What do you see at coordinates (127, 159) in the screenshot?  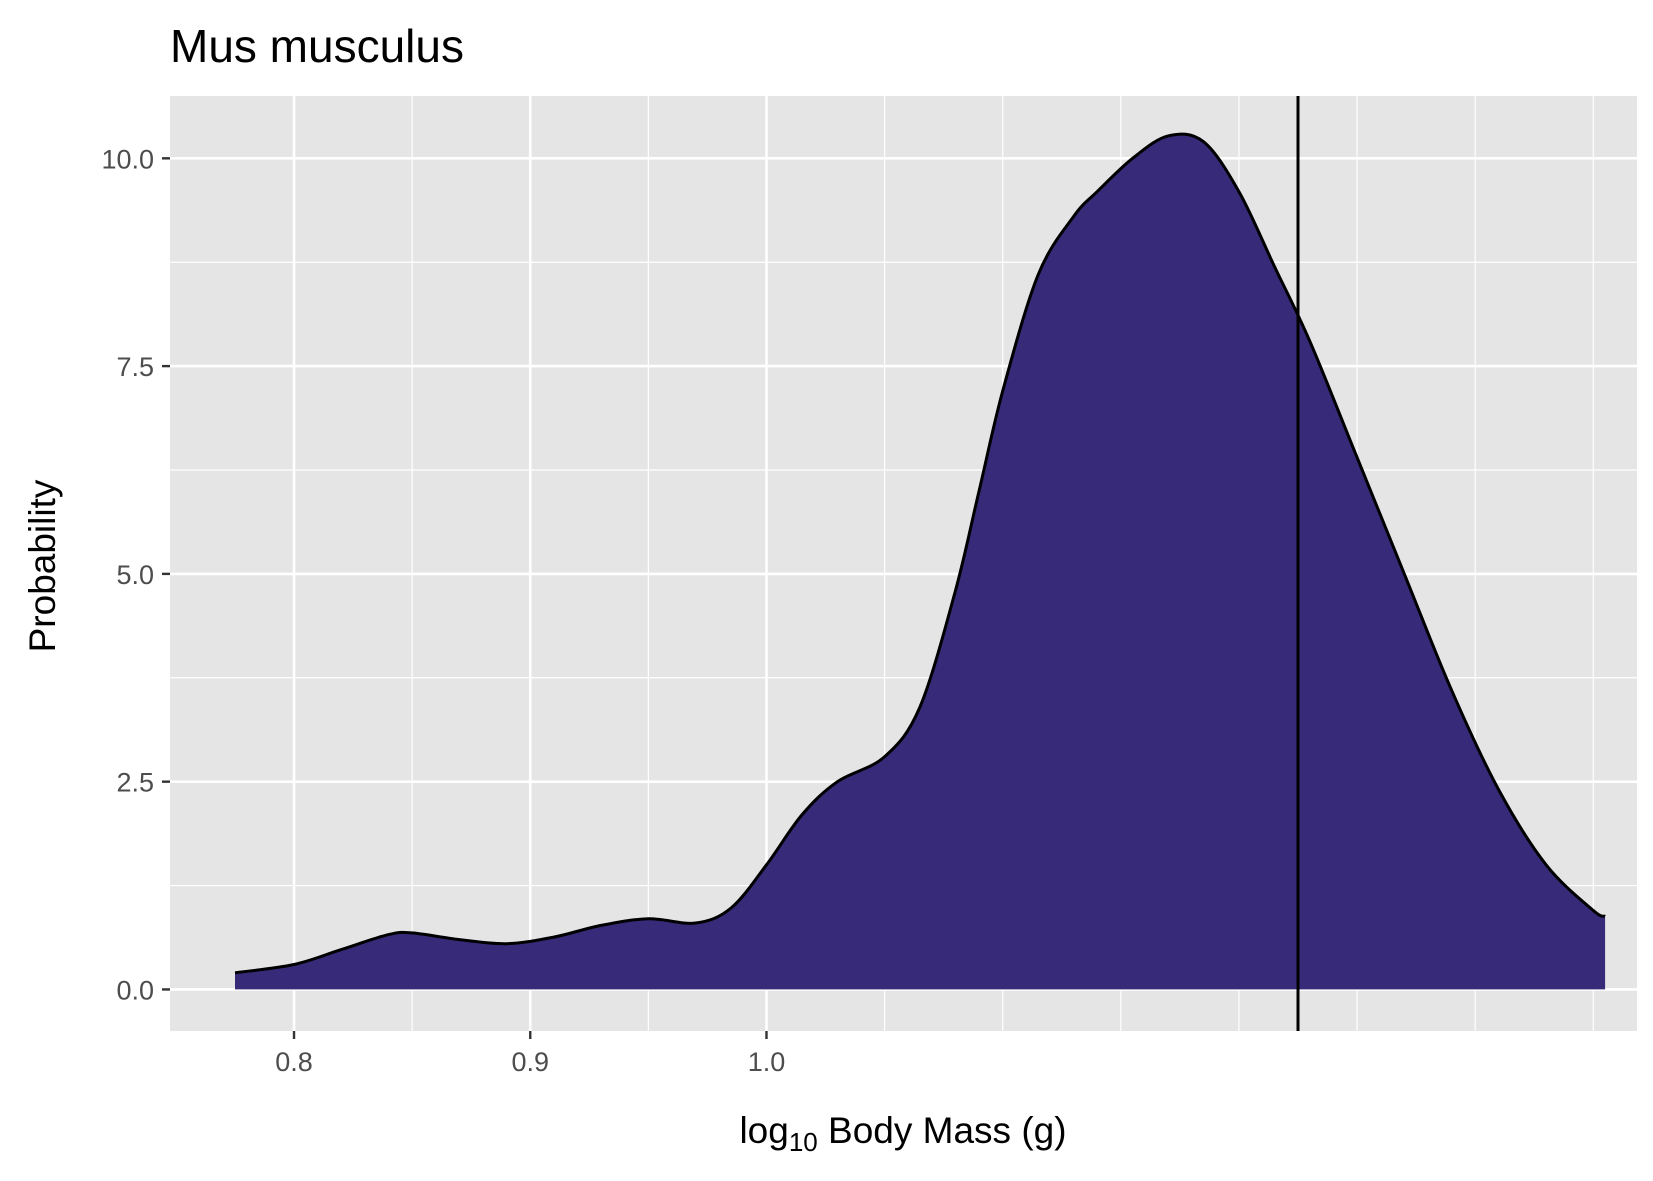 I see `y-tick-label: 10.0` at bounding box center [127, 159].